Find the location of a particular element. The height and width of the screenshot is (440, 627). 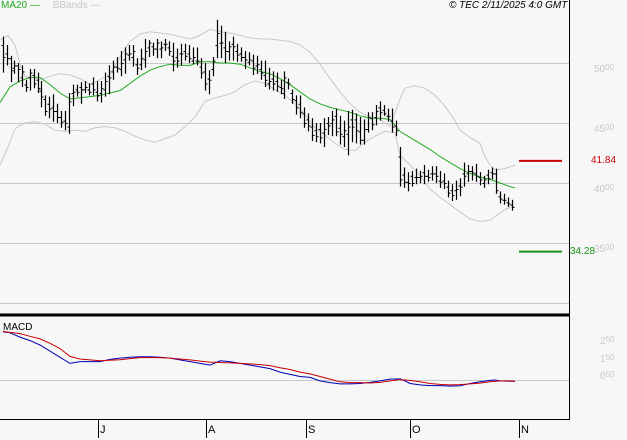

month-label: J is located at coordinates (103, 430).